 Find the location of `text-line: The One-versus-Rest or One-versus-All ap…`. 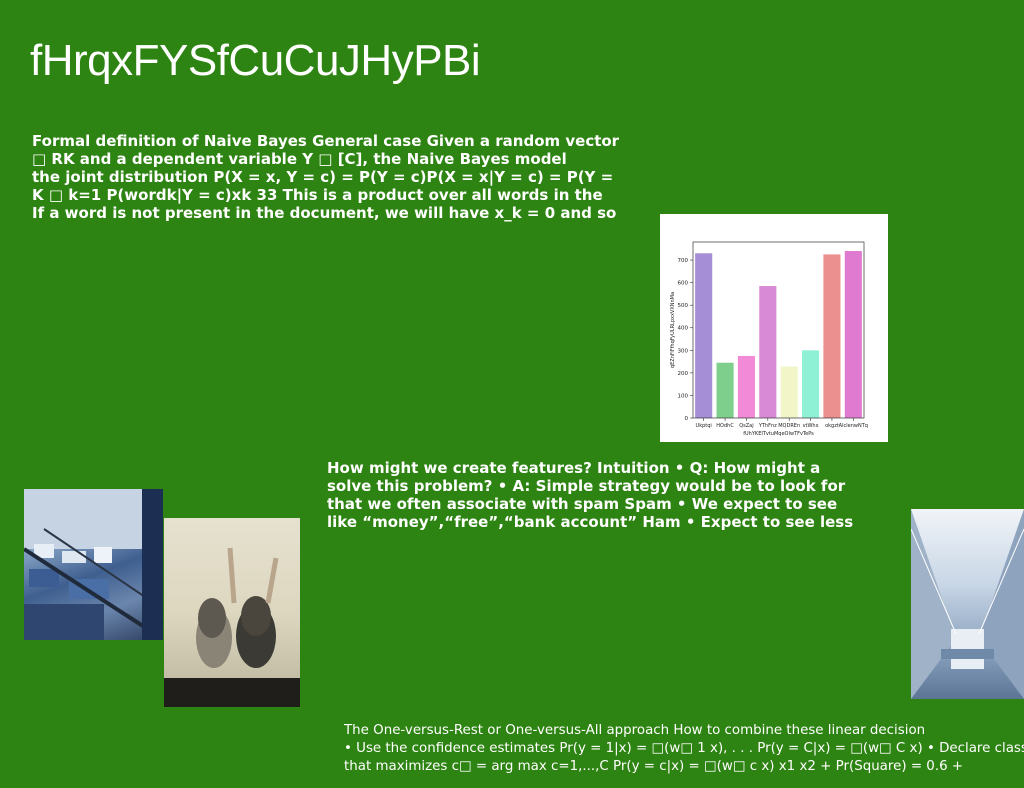

text-line: The One-versus-Rest or One-versus-All ap… is located at coordinates (635, 730).